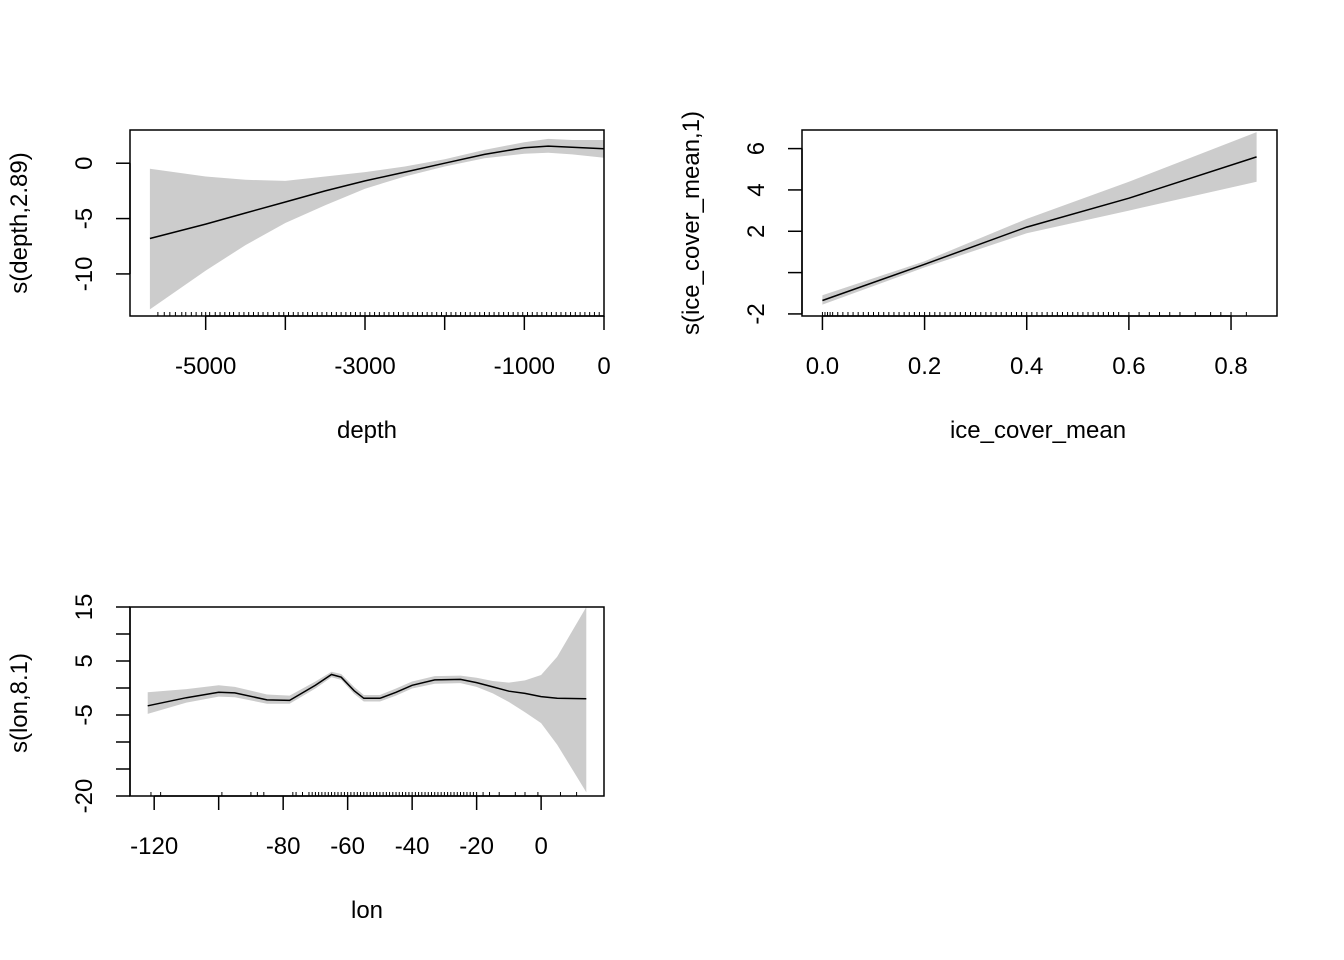  I want to click on ice-cover-x-tick-label: 0.6, so click(1128, 366).